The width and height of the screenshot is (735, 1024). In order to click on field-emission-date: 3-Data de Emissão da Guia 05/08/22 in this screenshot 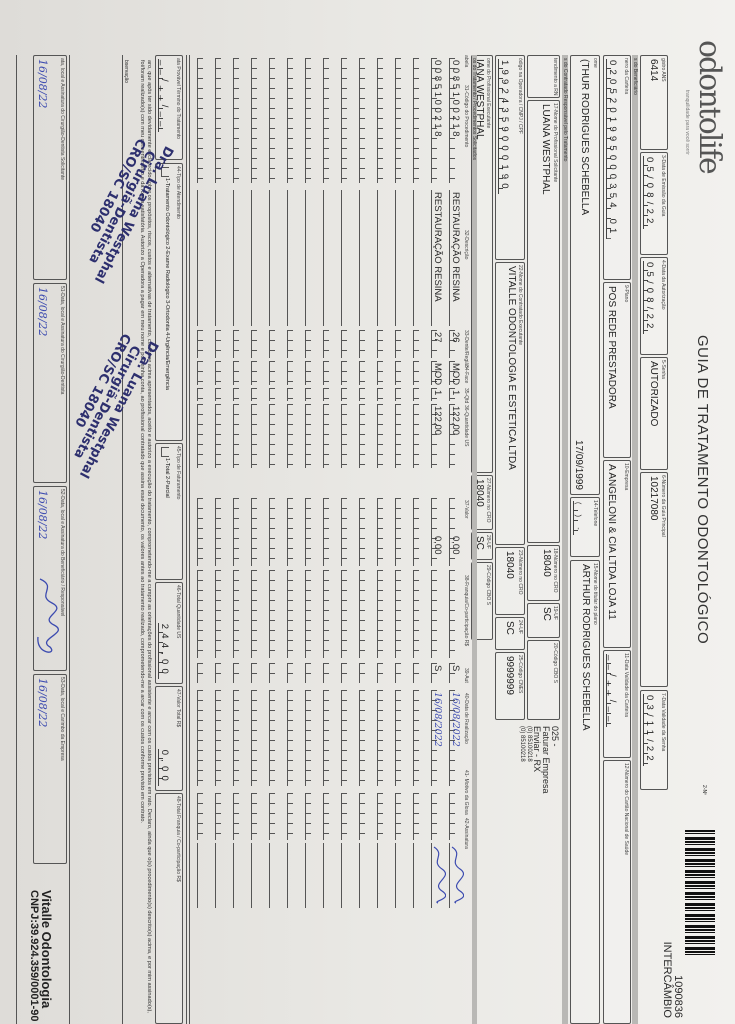, I will do `click(654, 203)`.